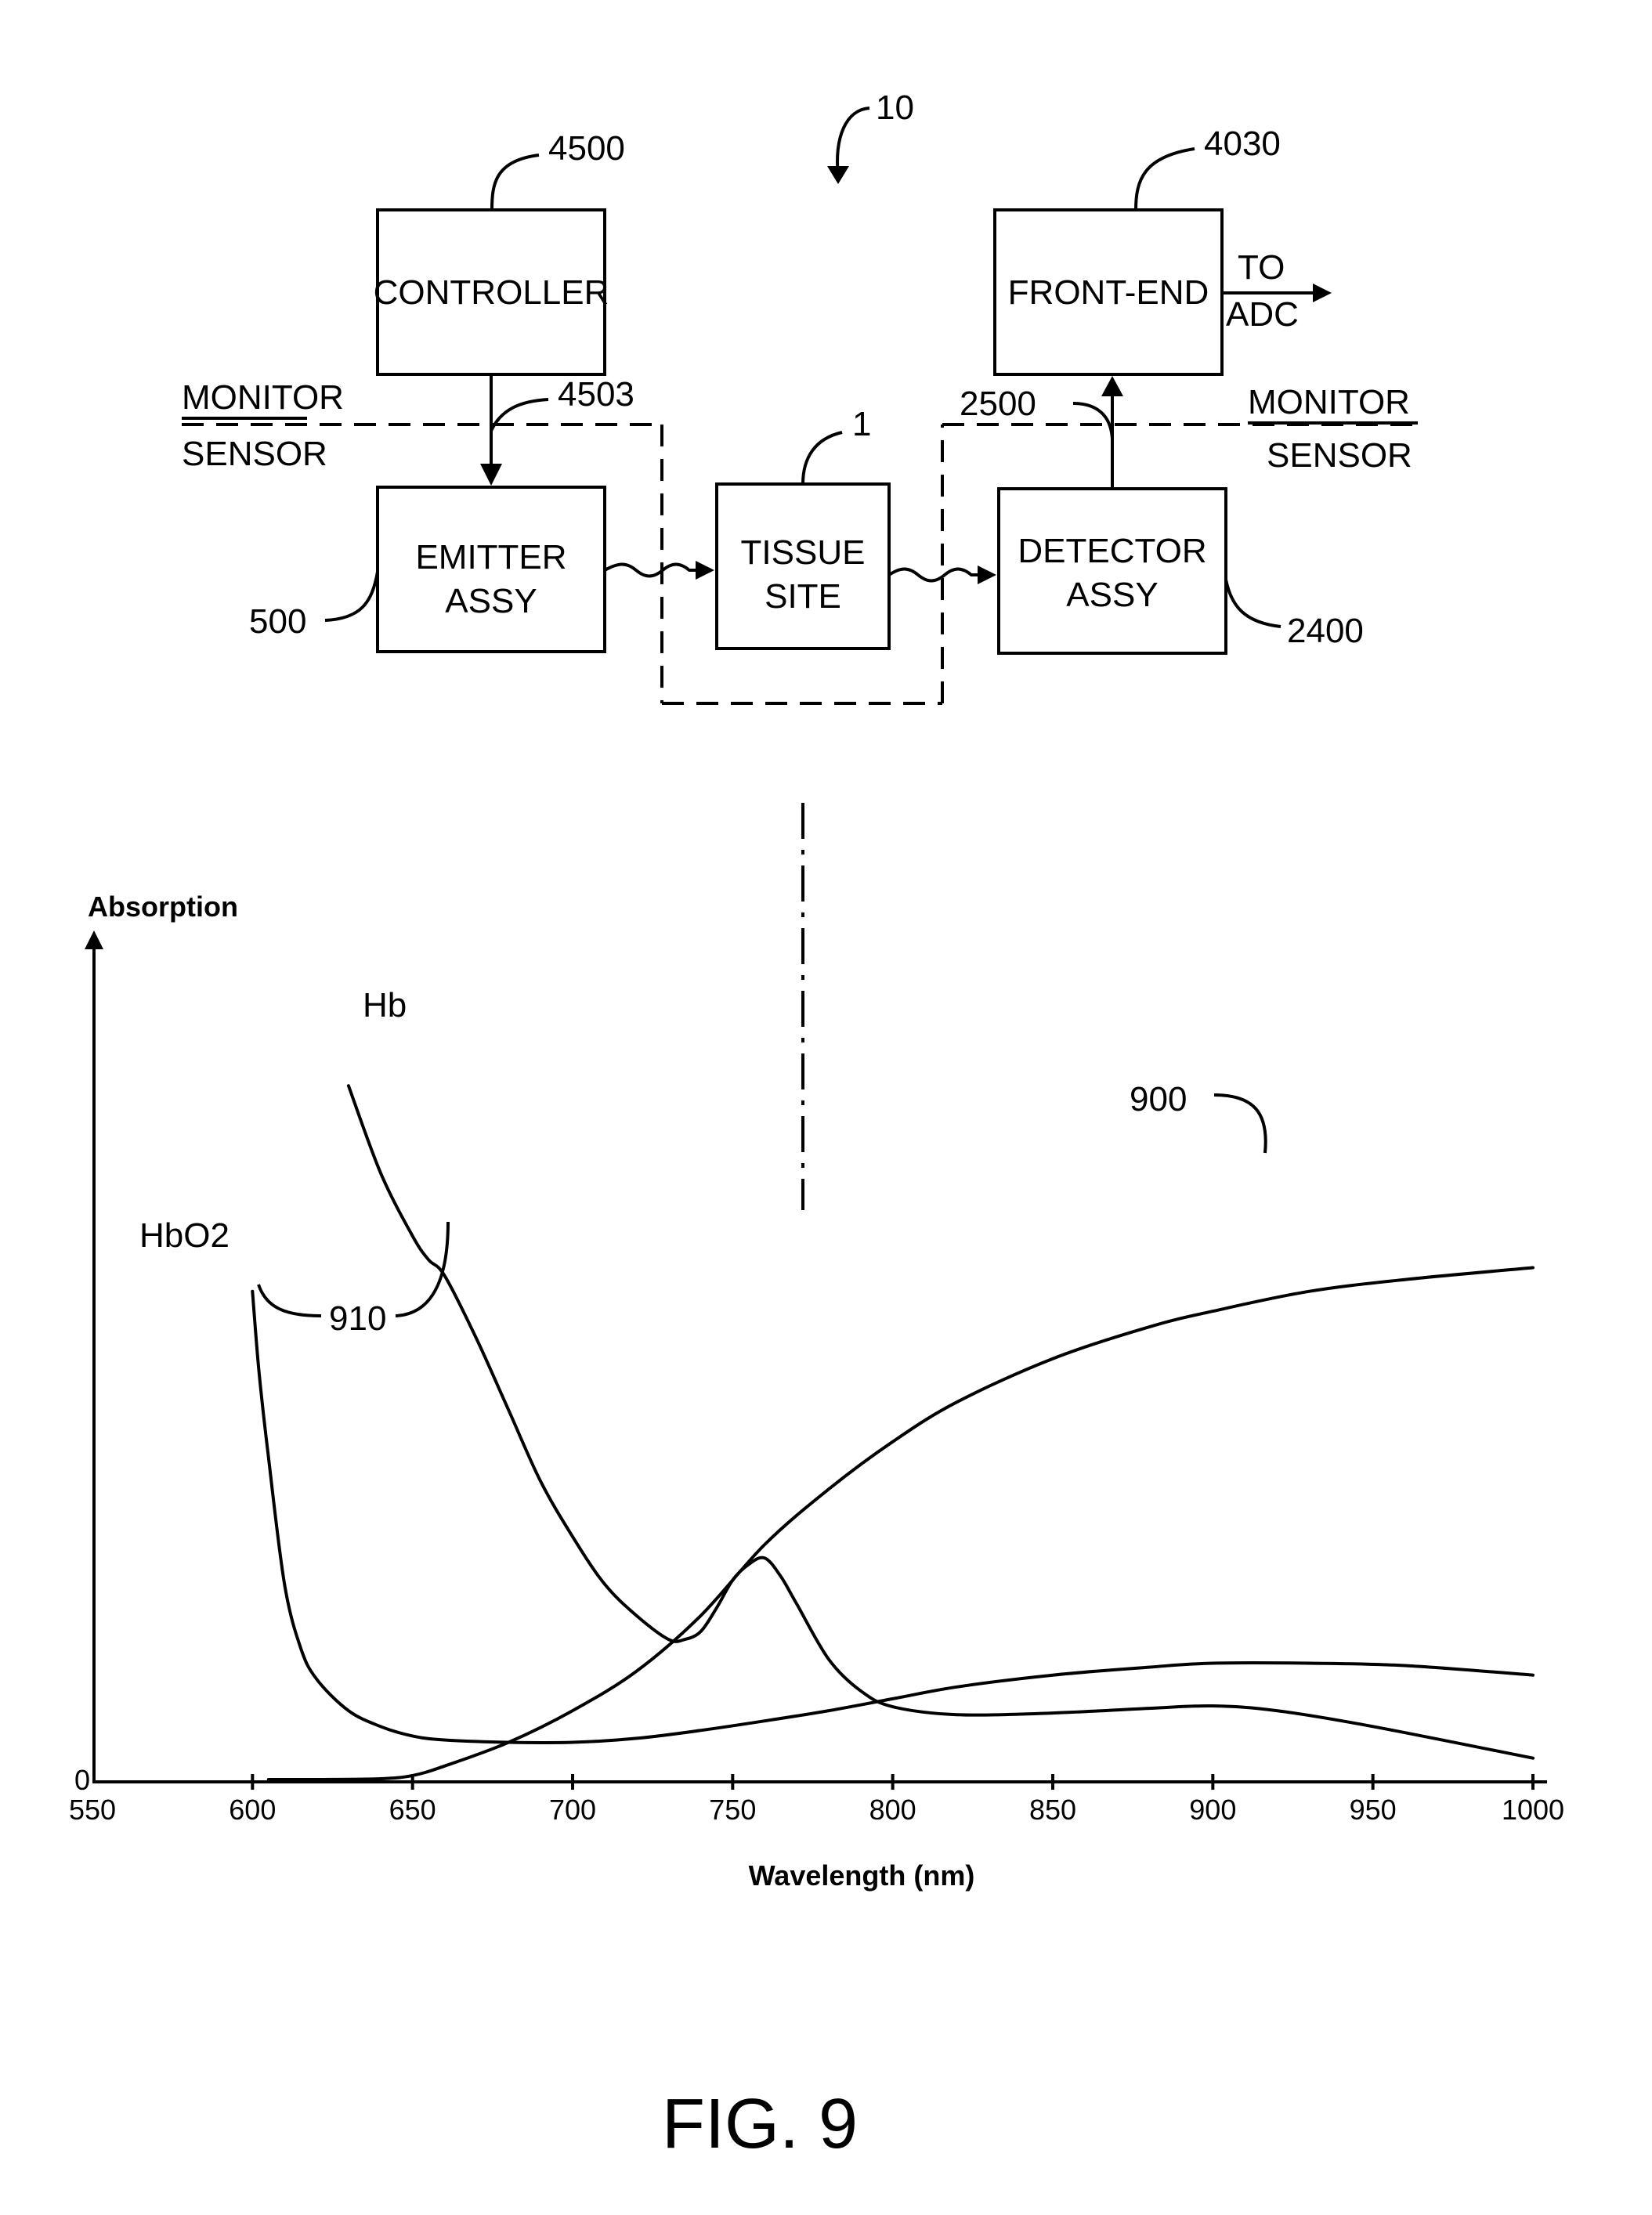  Describe the element at coordinates (491, 292) in the screenshot. I see `controller-label: CONTROLLER` at that location.